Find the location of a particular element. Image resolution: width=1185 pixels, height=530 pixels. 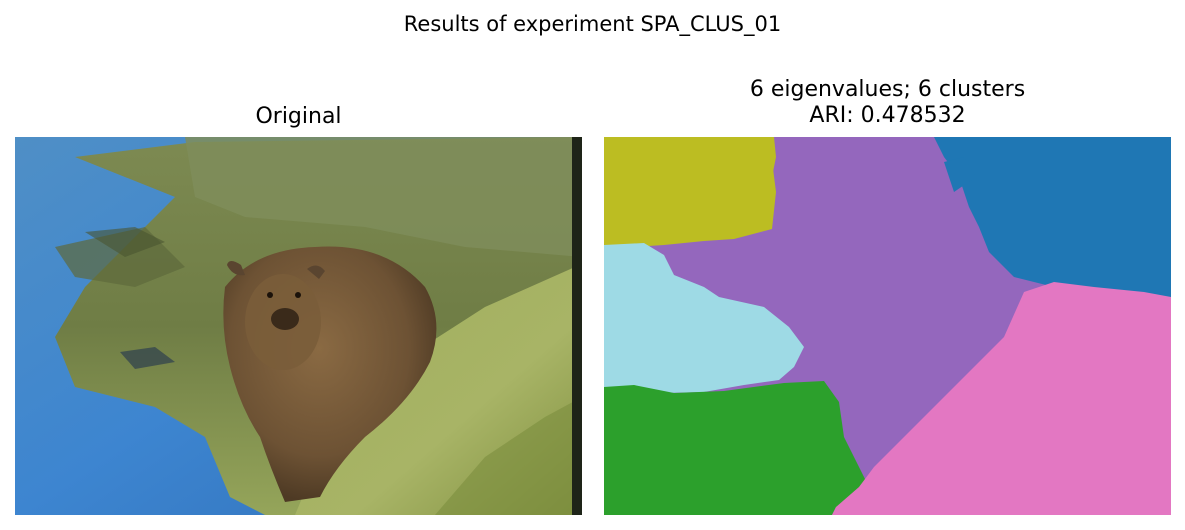

cluster-region-pink is located at coordinates (1001, 398).